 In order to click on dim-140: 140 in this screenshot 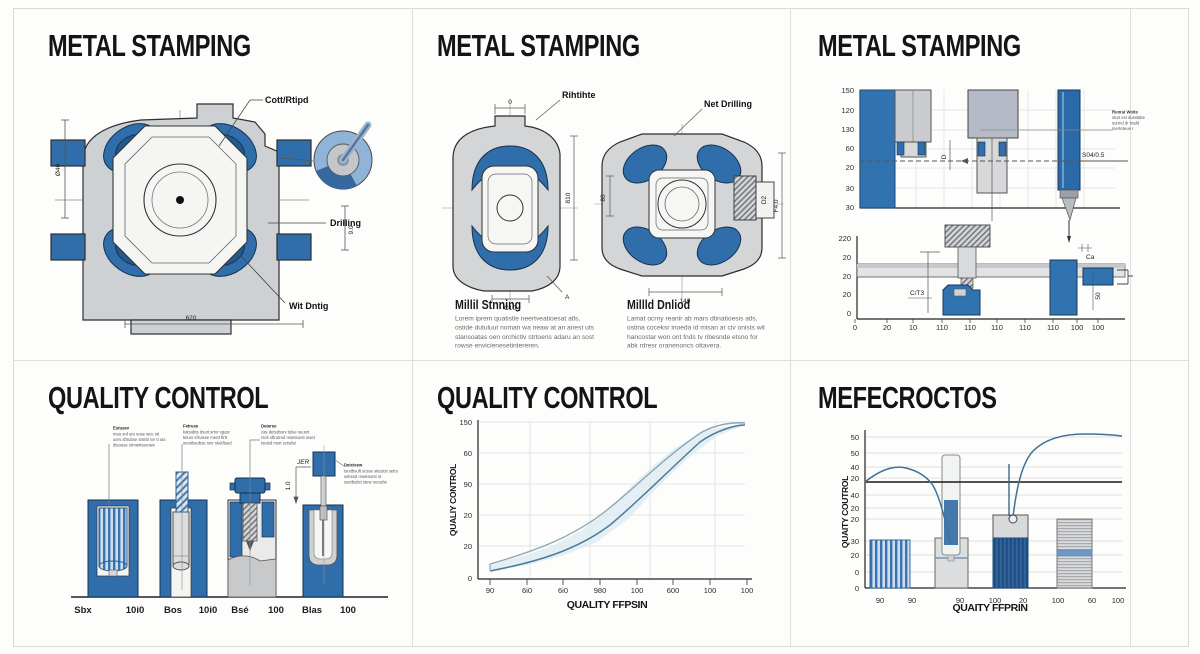, I will do `click(685, 301)`.